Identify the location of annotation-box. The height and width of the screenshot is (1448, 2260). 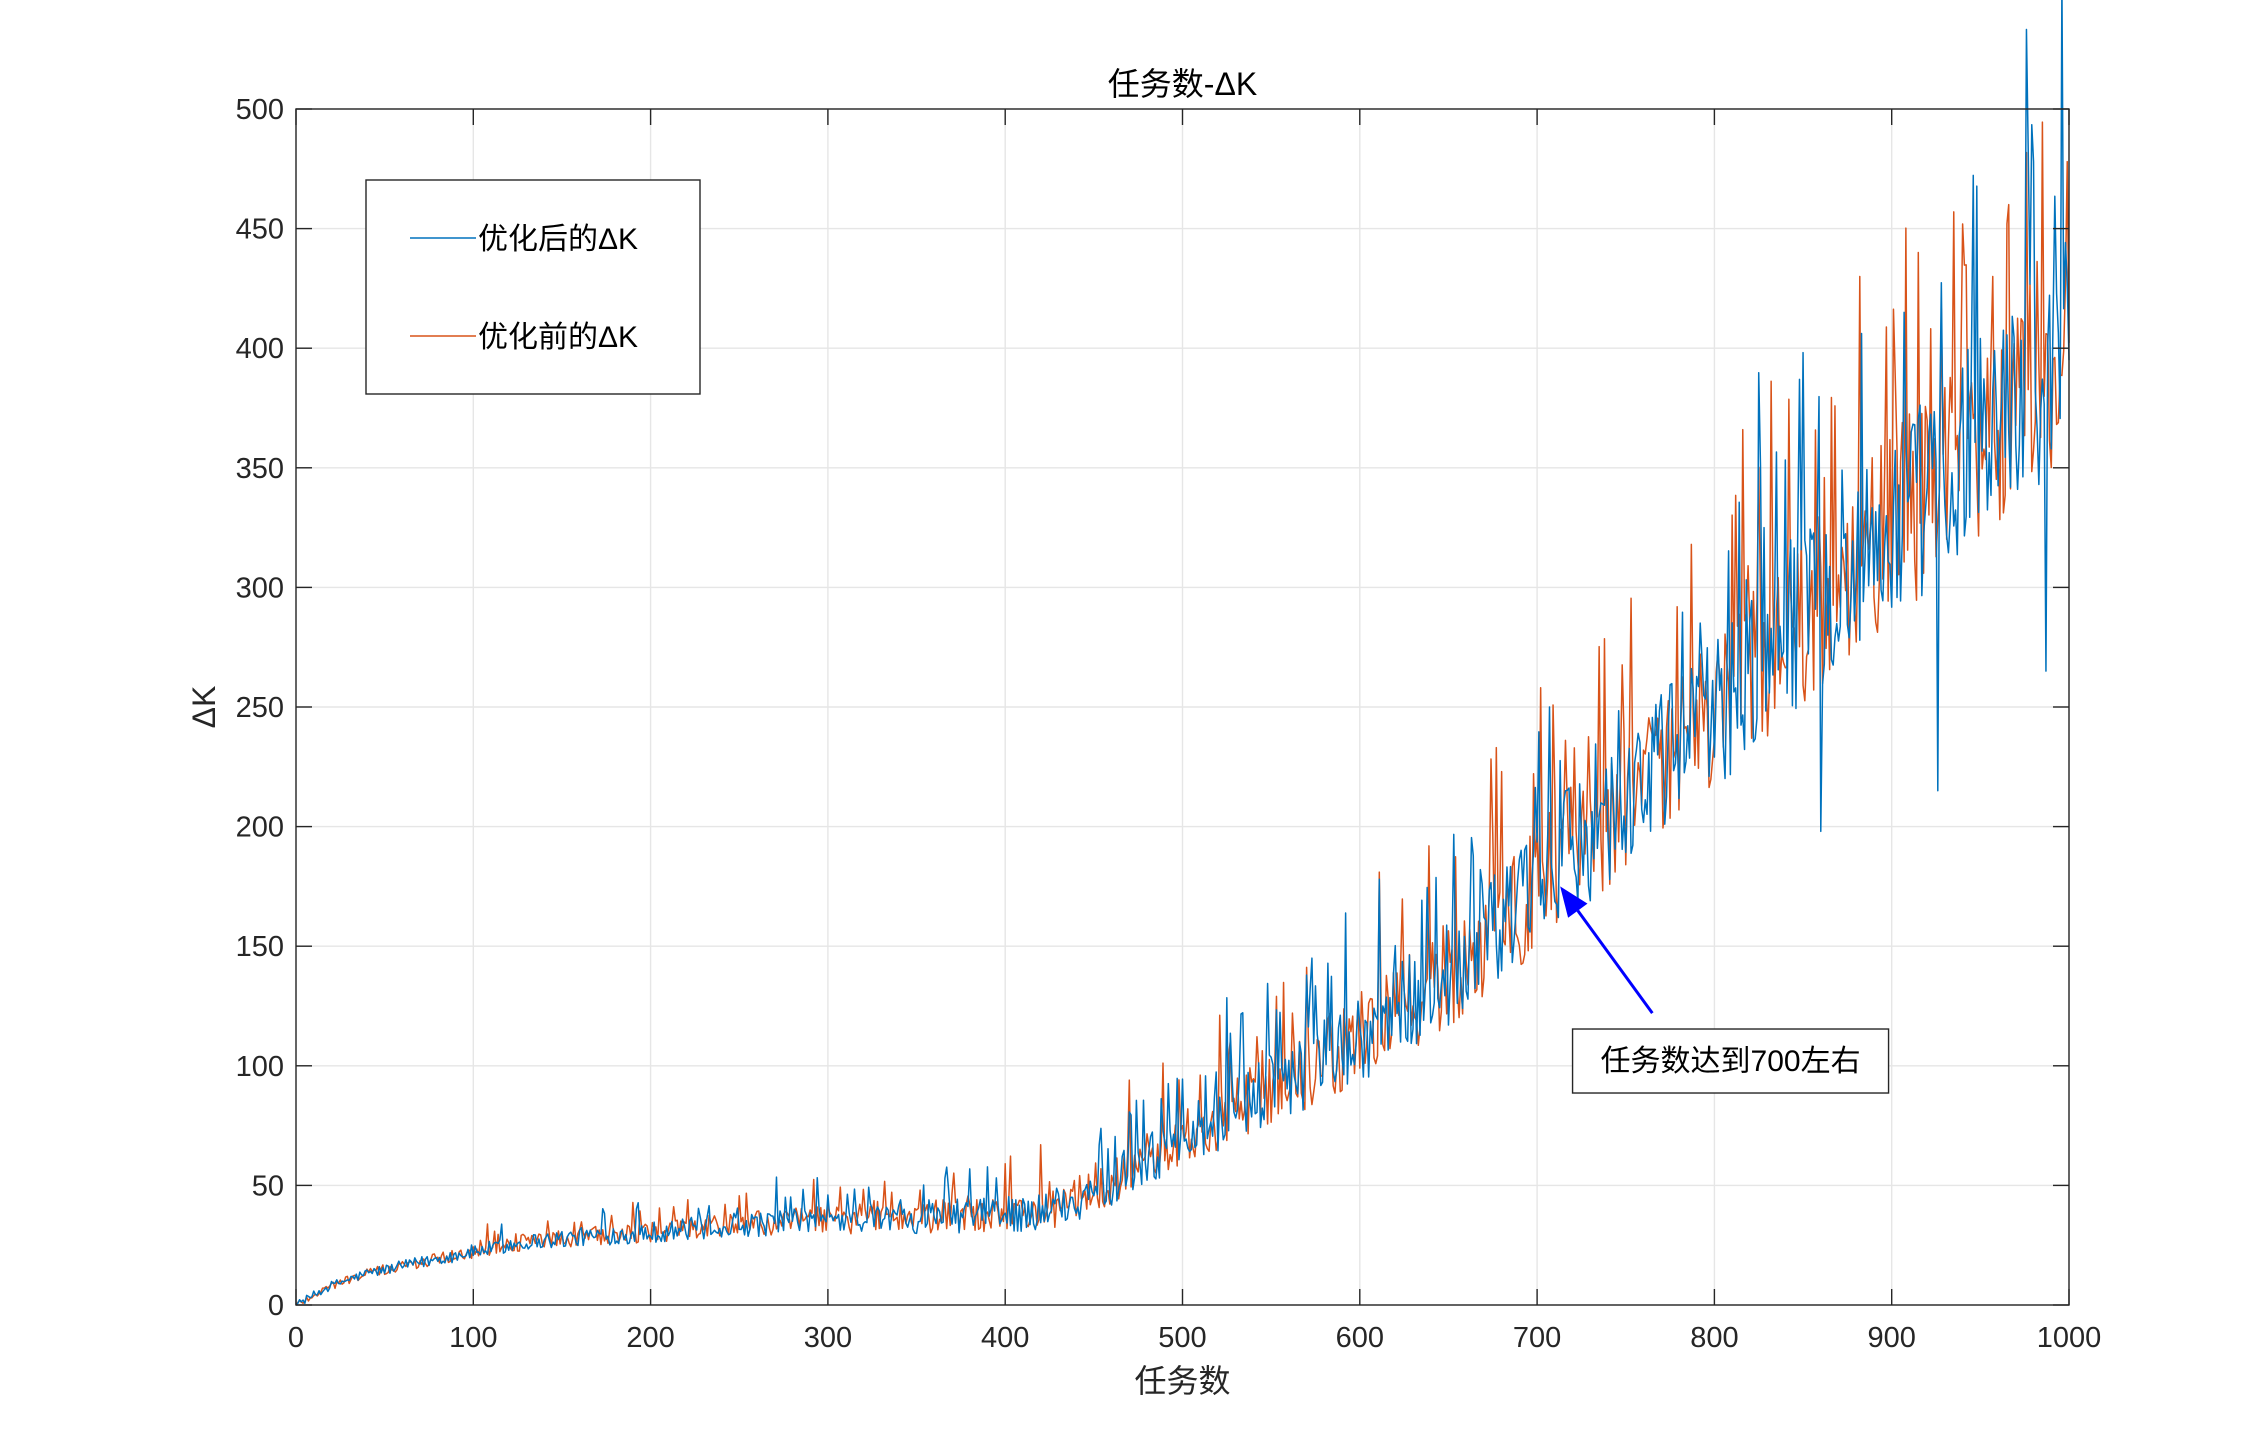
(1730, 1061).